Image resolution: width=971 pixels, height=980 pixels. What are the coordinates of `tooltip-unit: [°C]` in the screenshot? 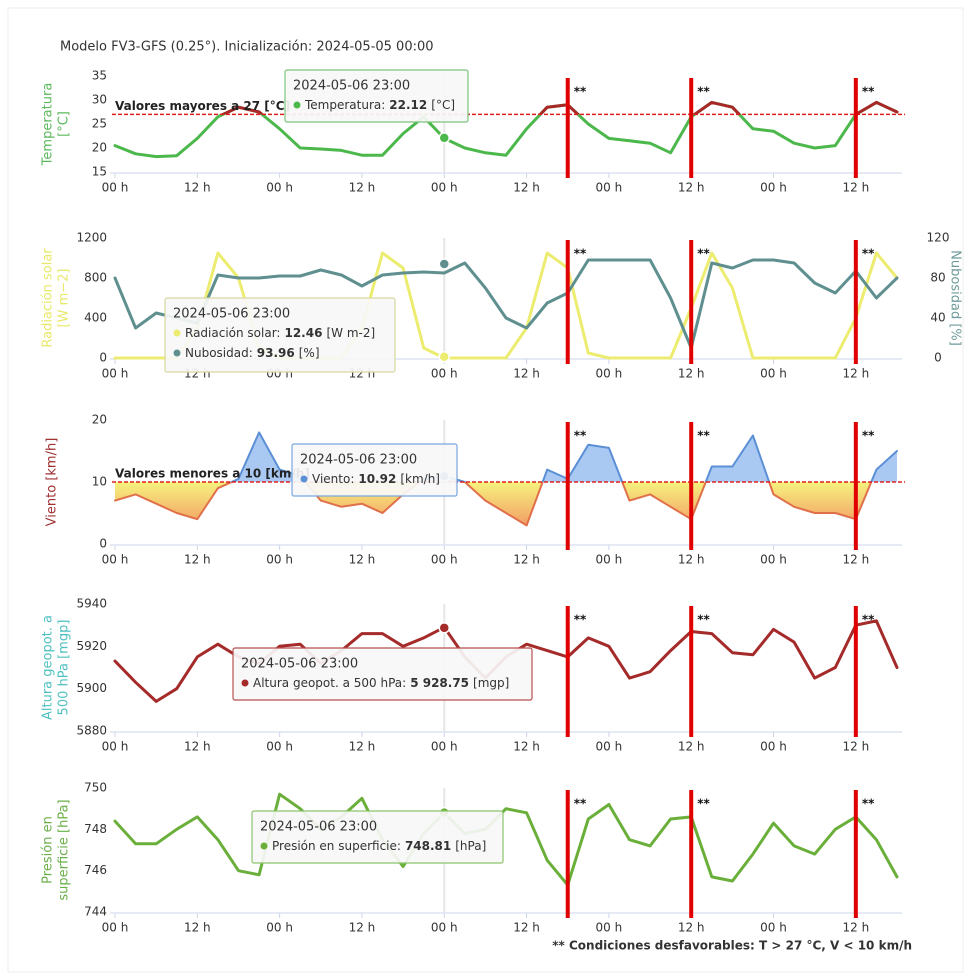 It's located at (443, 105).